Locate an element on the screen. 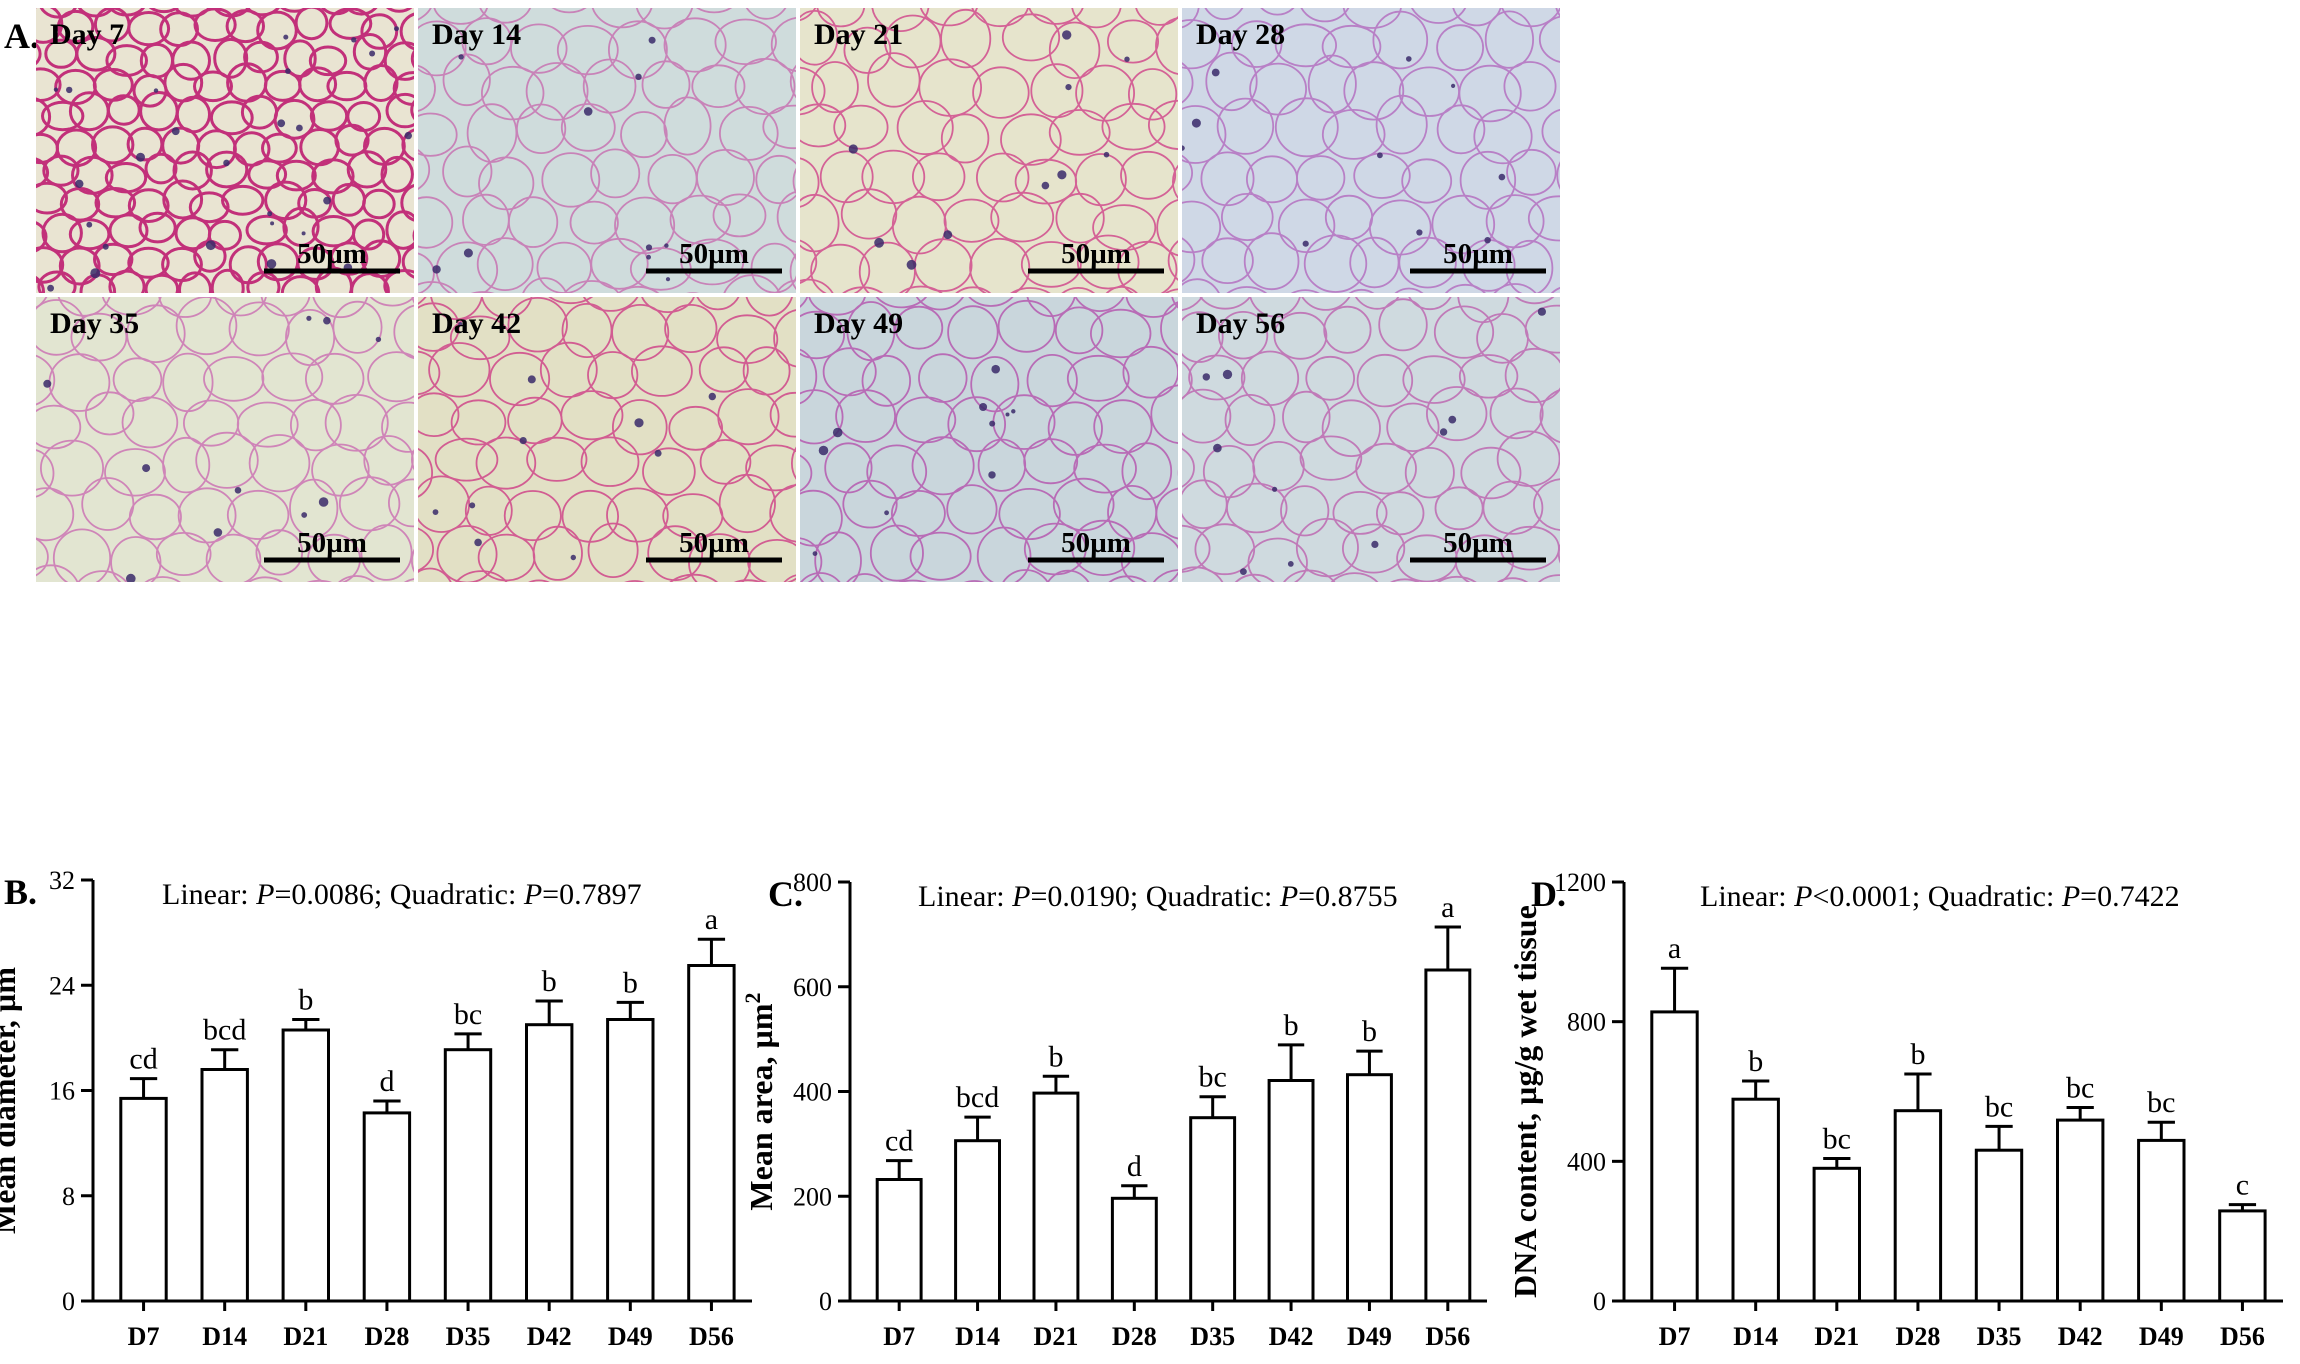 This screenshot has width=2300, height=1364. significance-letter: bcd is located at coordinates (977, 1097).